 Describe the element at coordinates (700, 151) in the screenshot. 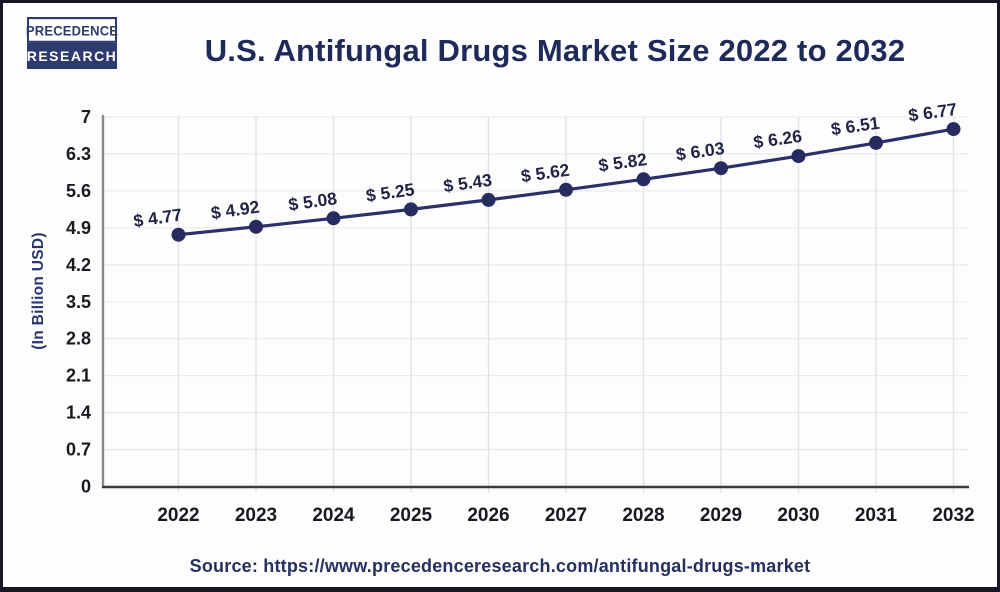

I see `data-label: $ 6.03` at that location.